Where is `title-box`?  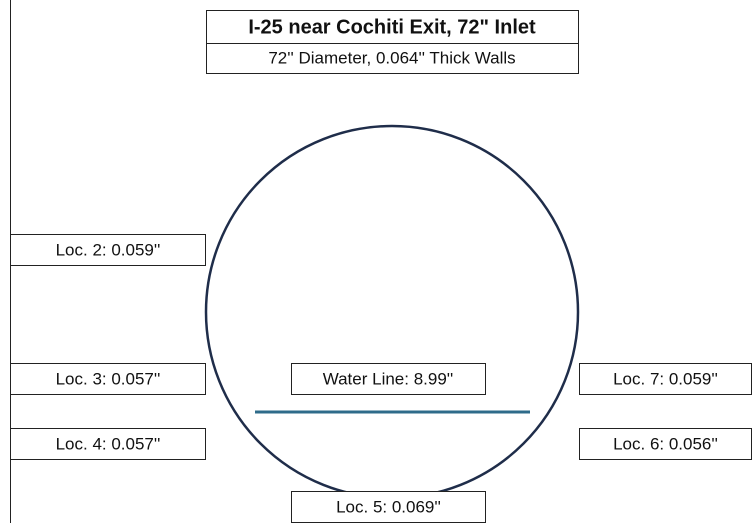
title-box is located at coordinates (392, 27).